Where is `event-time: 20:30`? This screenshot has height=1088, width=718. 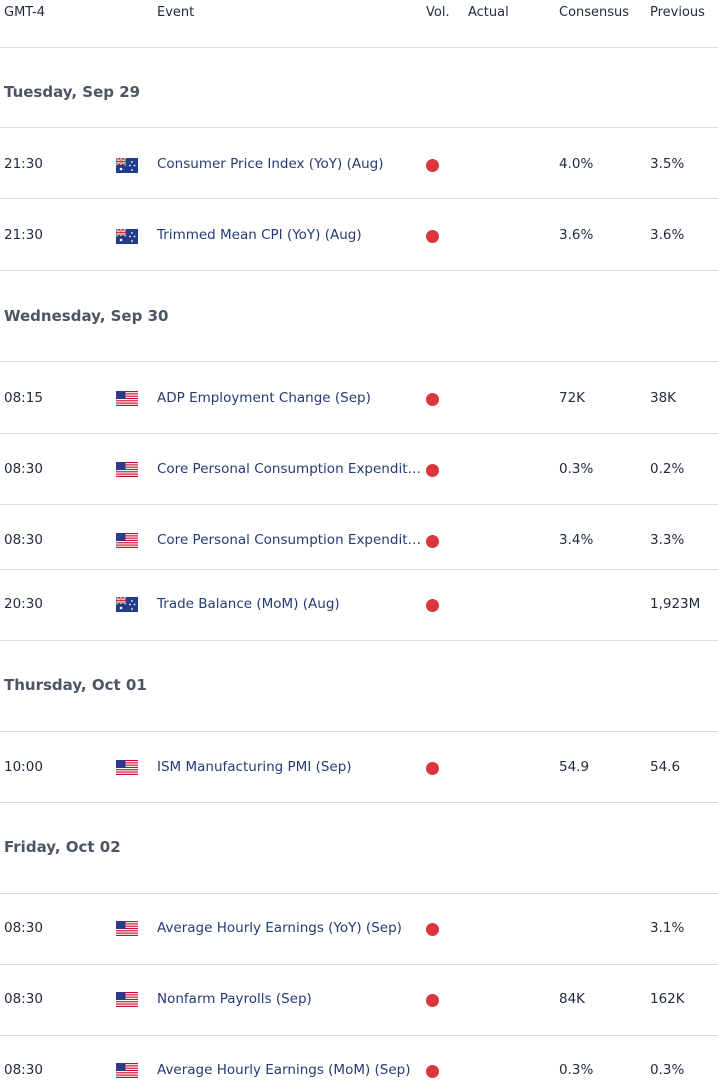 event-time: 20:30 is located at coordinates (23, 604).